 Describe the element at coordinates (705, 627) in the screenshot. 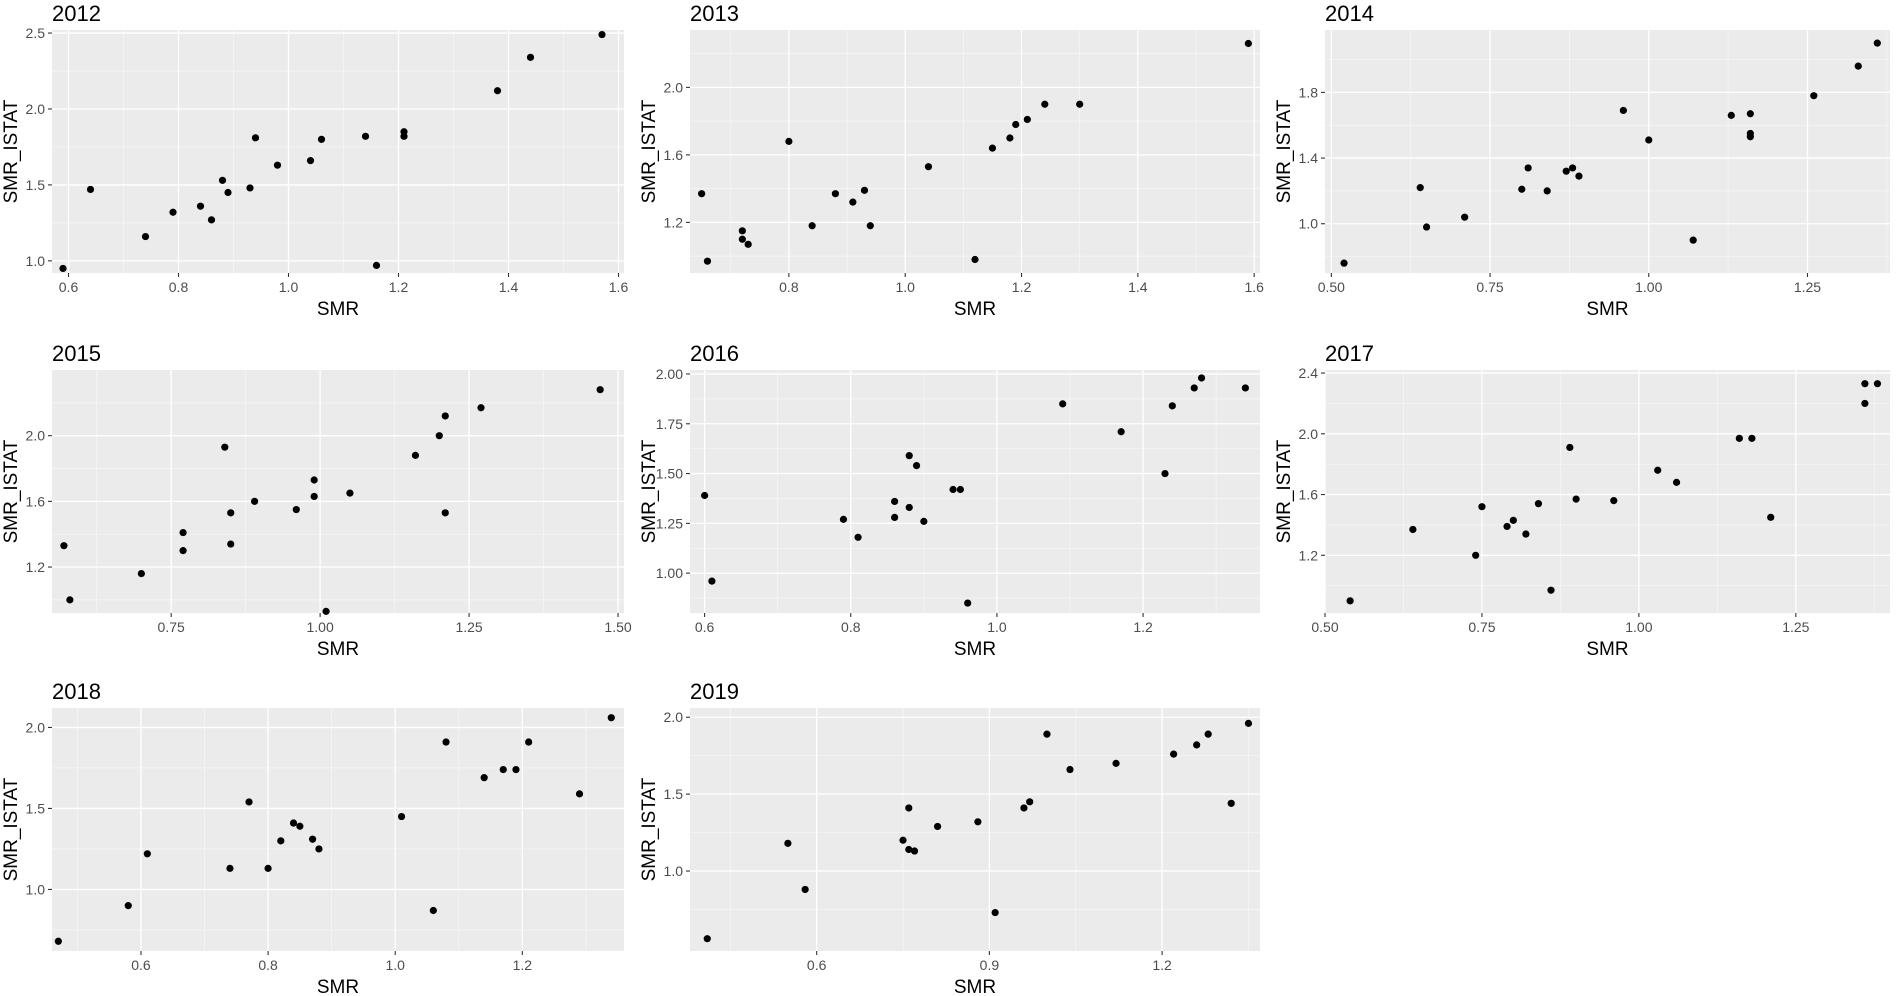

I see `x-tick-label: 0.6` at that location.